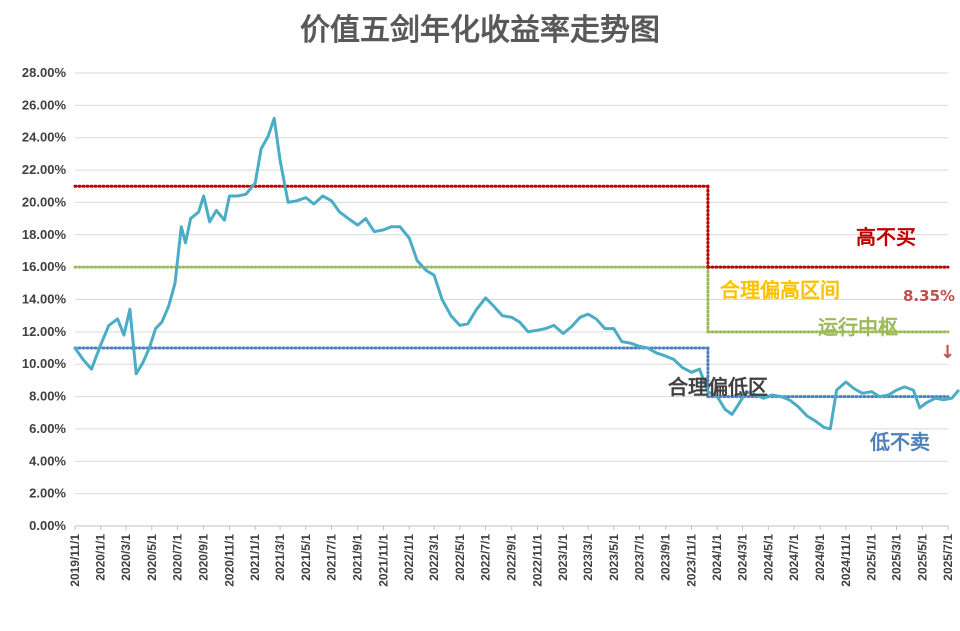  What do you see at coordinates (922, 557) in the screenshot?
I see `x-tick-label: 2025/5/1` at bounding box center [922, 557].